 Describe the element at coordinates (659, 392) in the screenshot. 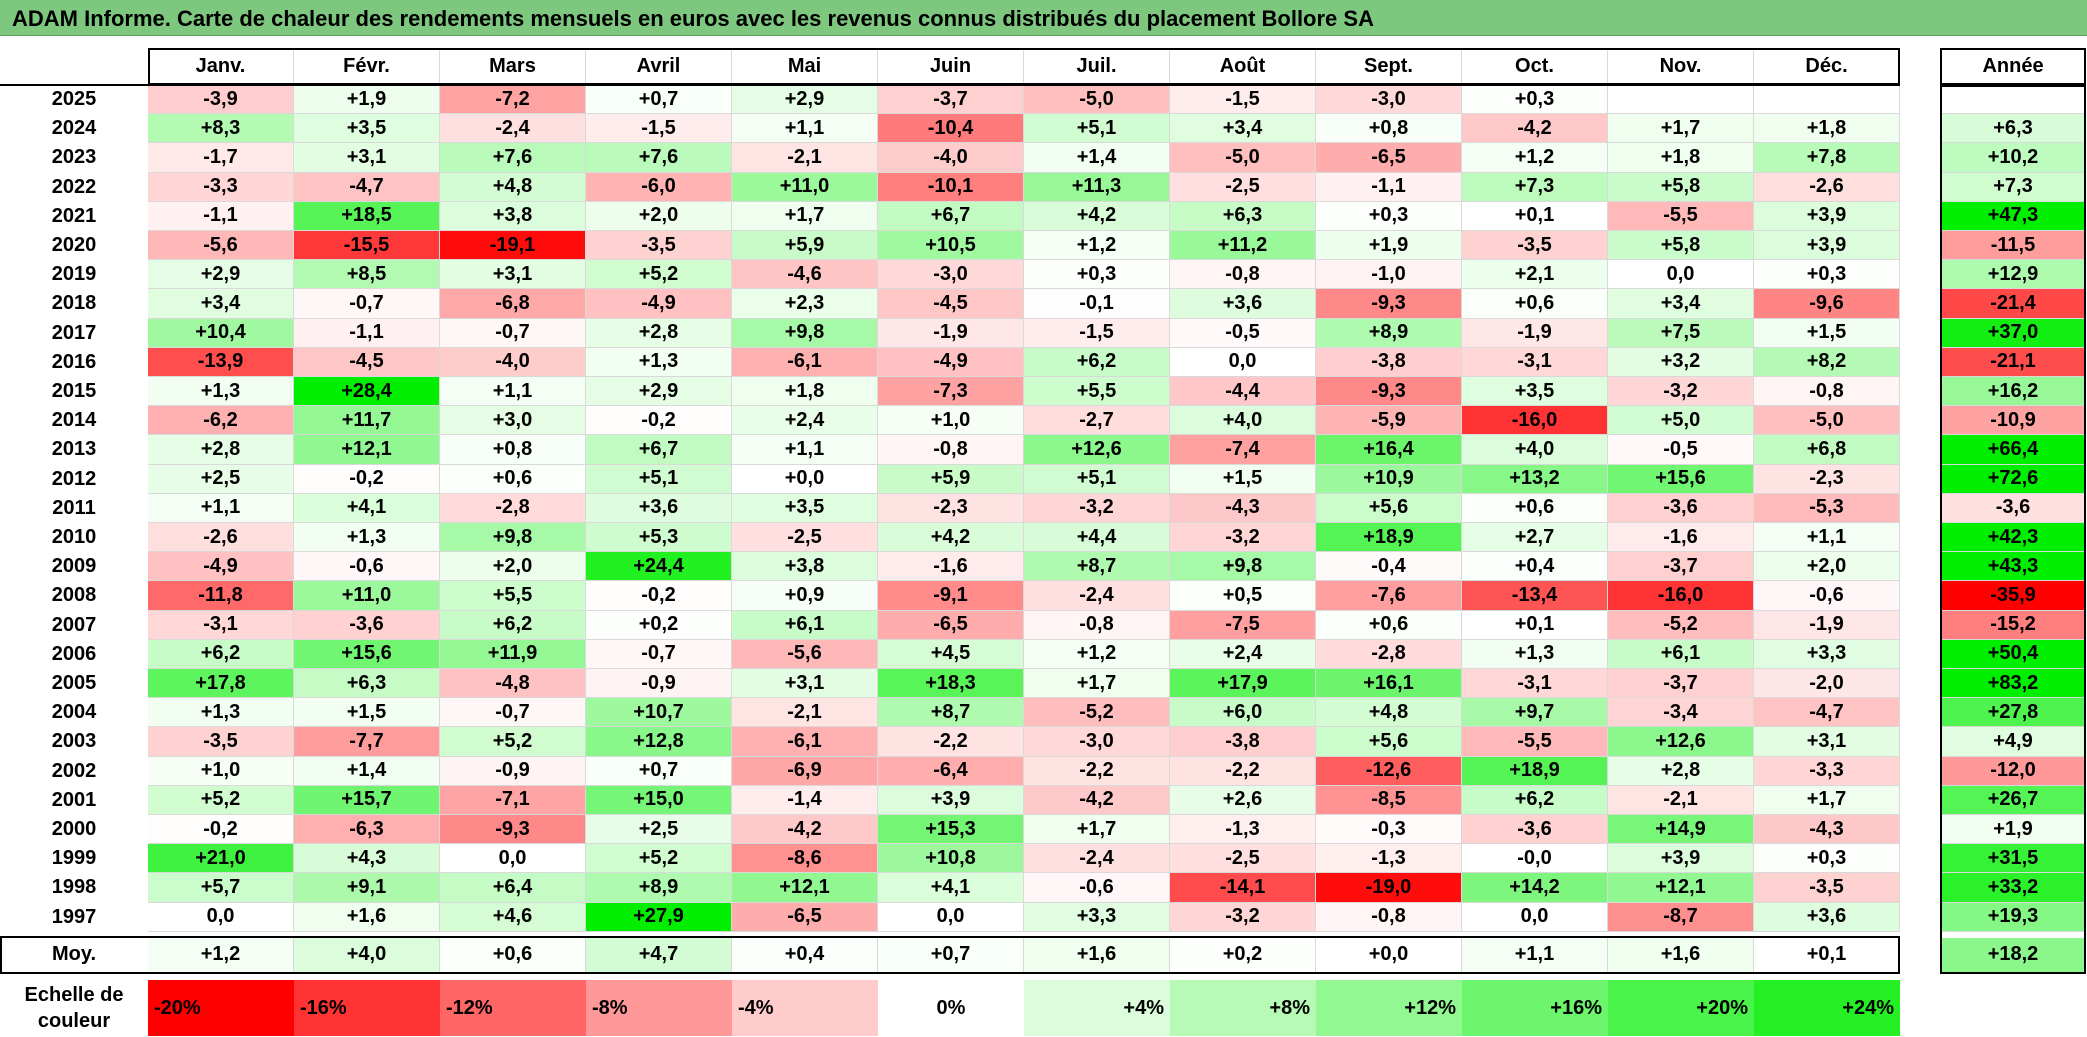

I see `heatmap-cell: +2,9` at that location.